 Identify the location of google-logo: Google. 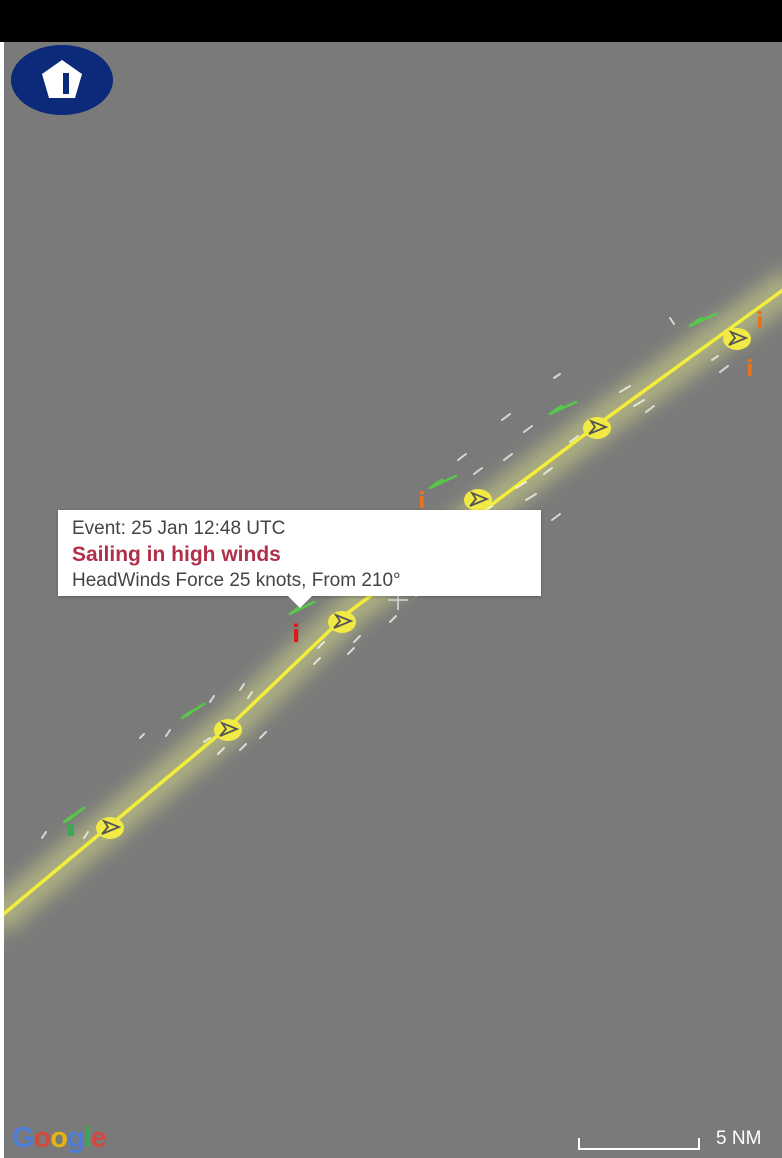
(59, 1138).